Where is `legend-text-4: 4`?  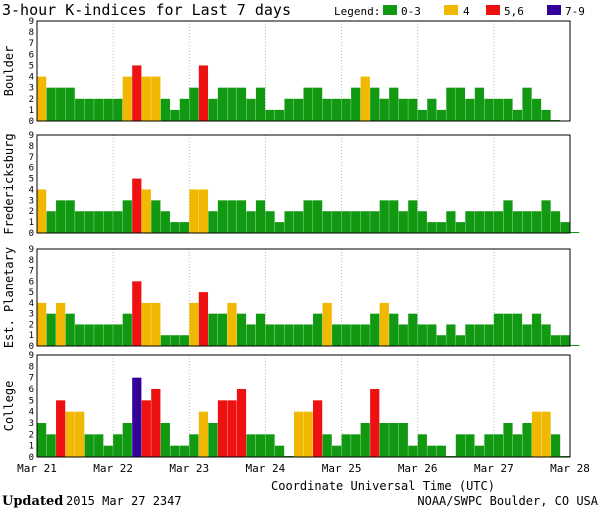
legend-text-4: 4 is located at coordinates (466, 11).